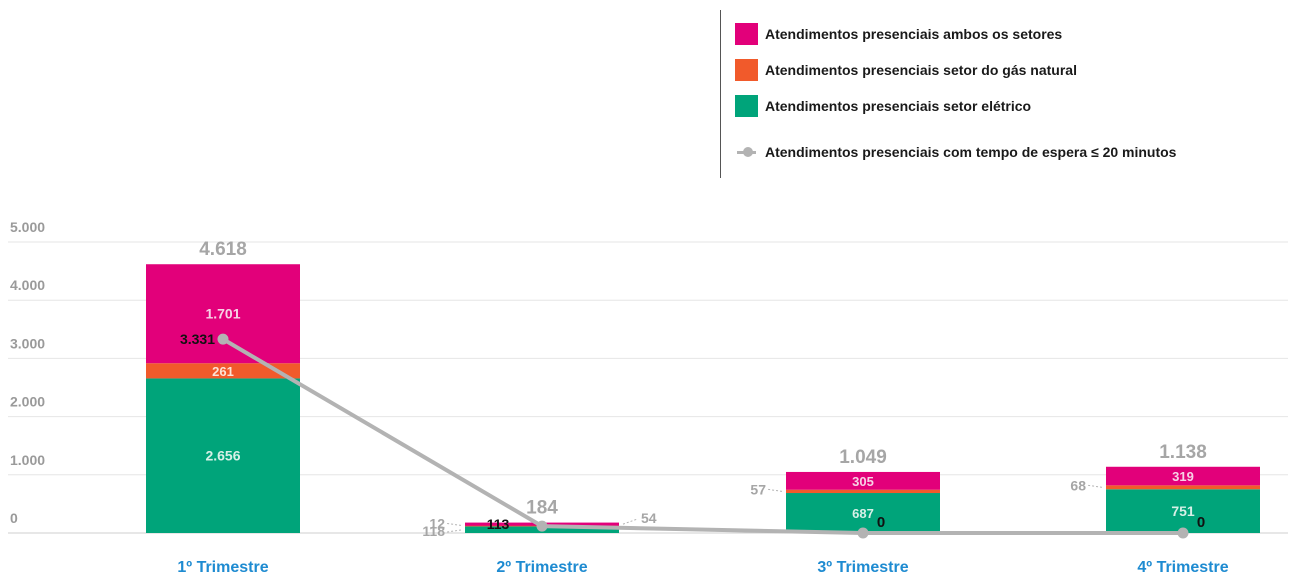 The image size is (1298, 575). Describe the element at coordinates (758, 489) in the screenshot. I see `bar-value-label: 57` at that location.